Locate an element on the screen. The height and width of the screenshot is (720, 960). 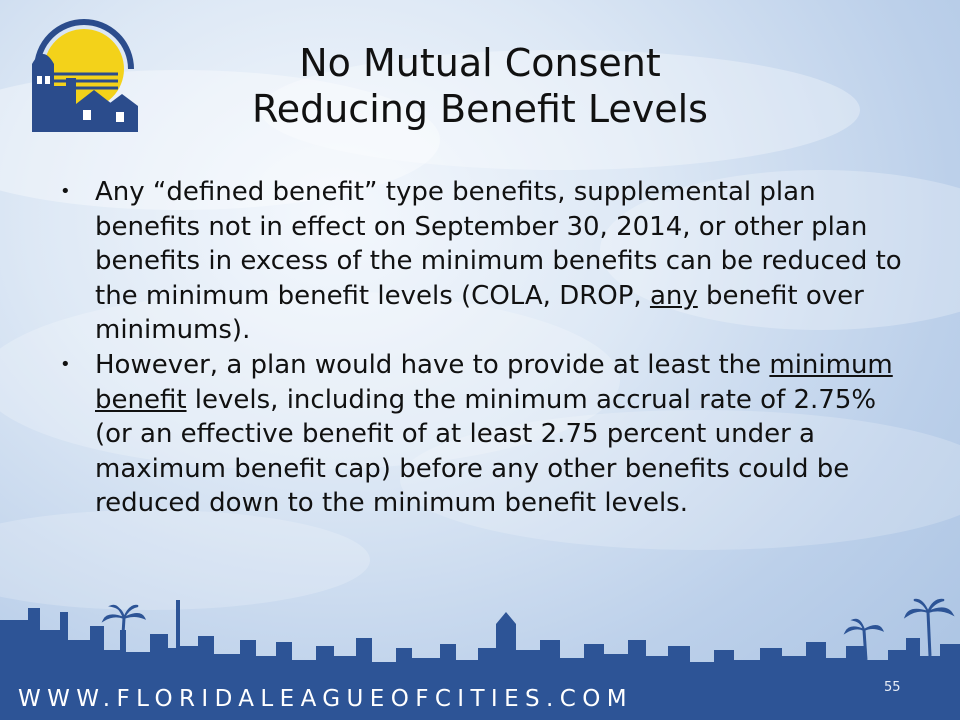
underlined-text: minimum benefit is located at coordinates (494, 382).